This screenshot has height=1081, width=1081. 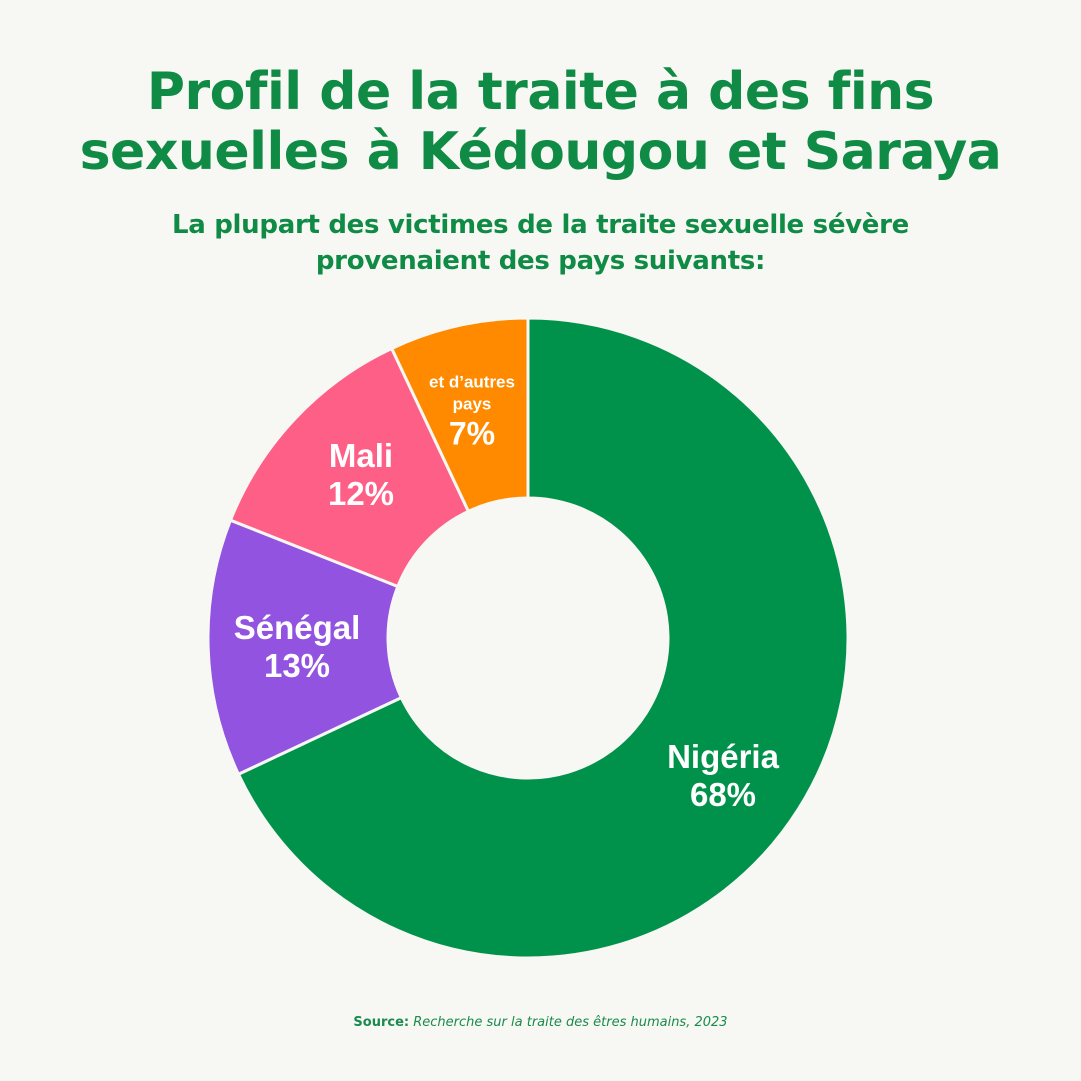 I want to click on label-name: Sénégal, so click(x=297, y=628).